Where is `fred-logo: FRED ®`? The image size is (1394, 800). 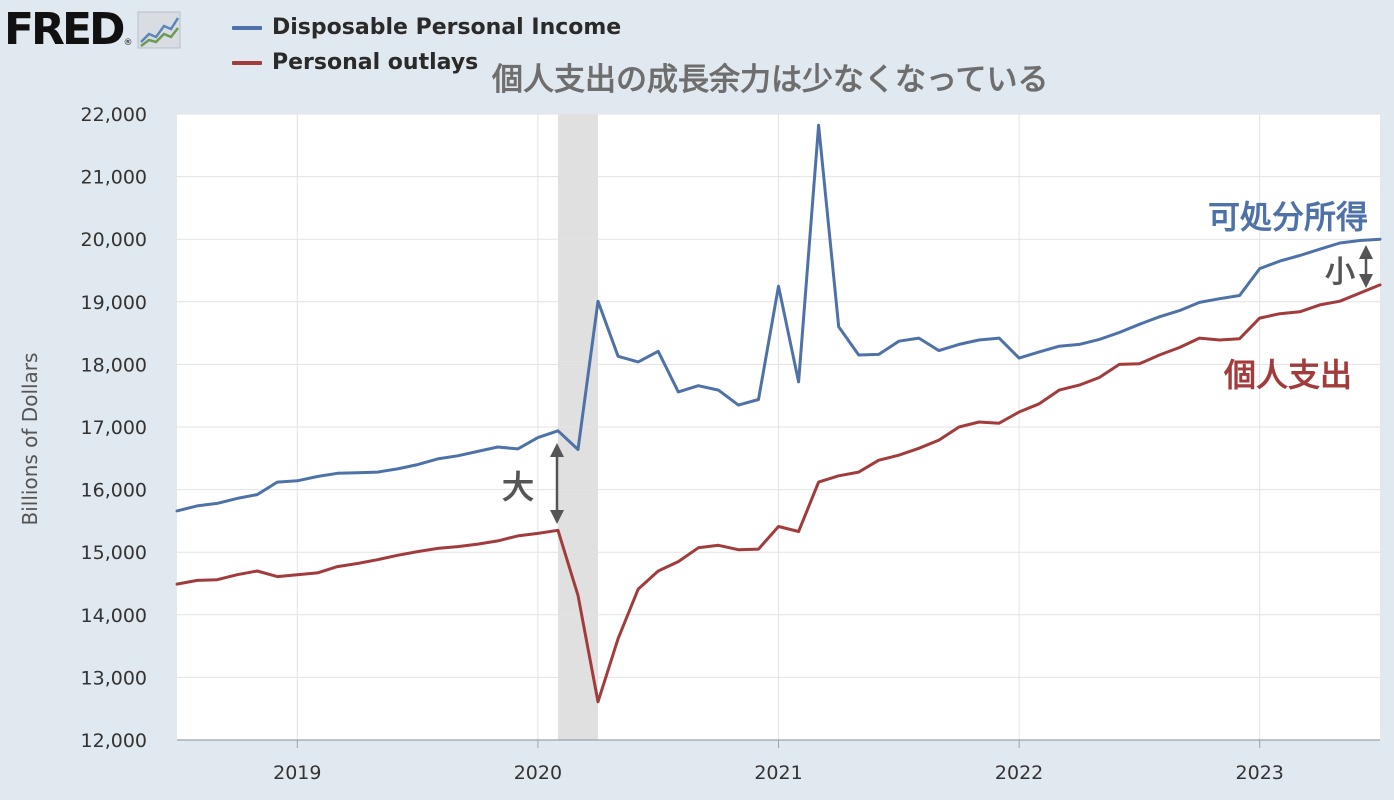 fred-logo: FRED ® is located at coordinates (92, 30).